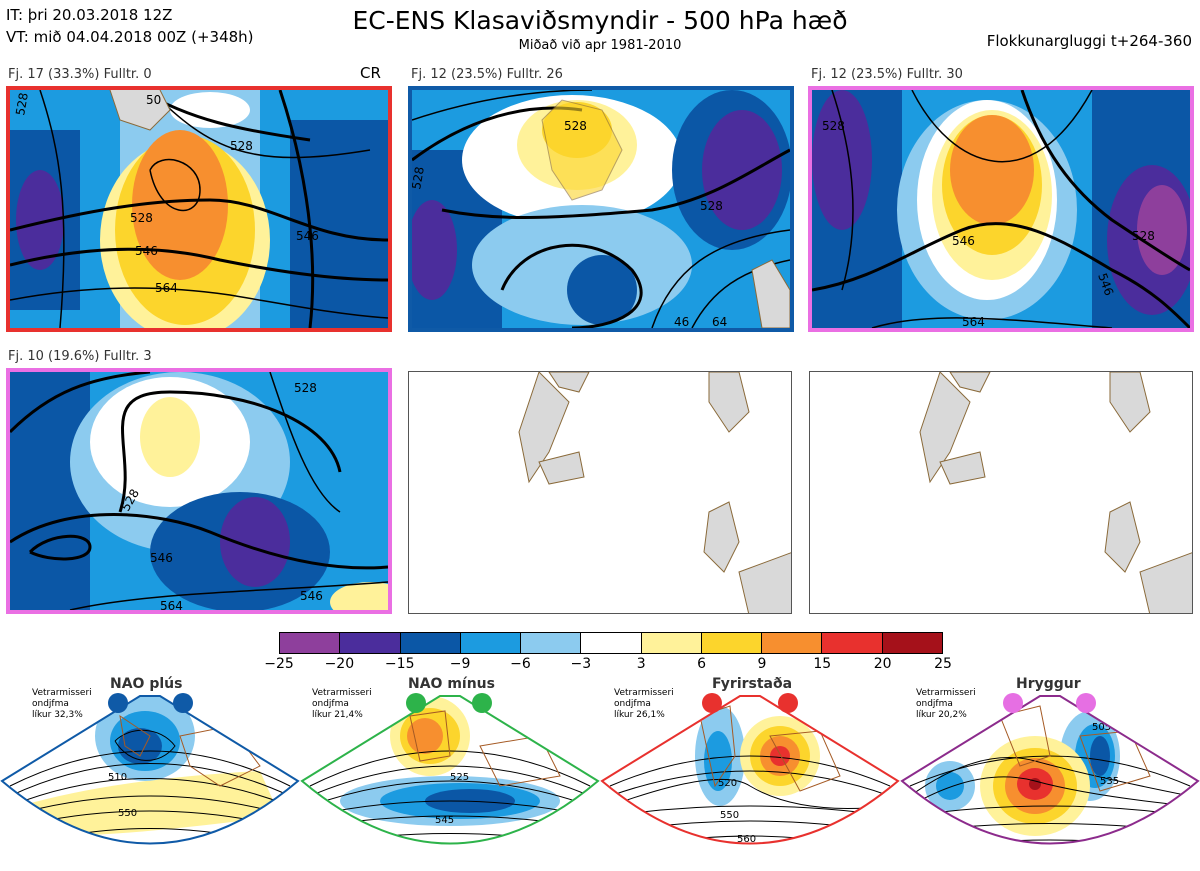 Image resolution: width=1200 pixels, height=871 pixels. What do you see at coordinates (1109, 781) in the screenshot?
I see `regime-contour-label: 535` at bounding box center [1109, 781].